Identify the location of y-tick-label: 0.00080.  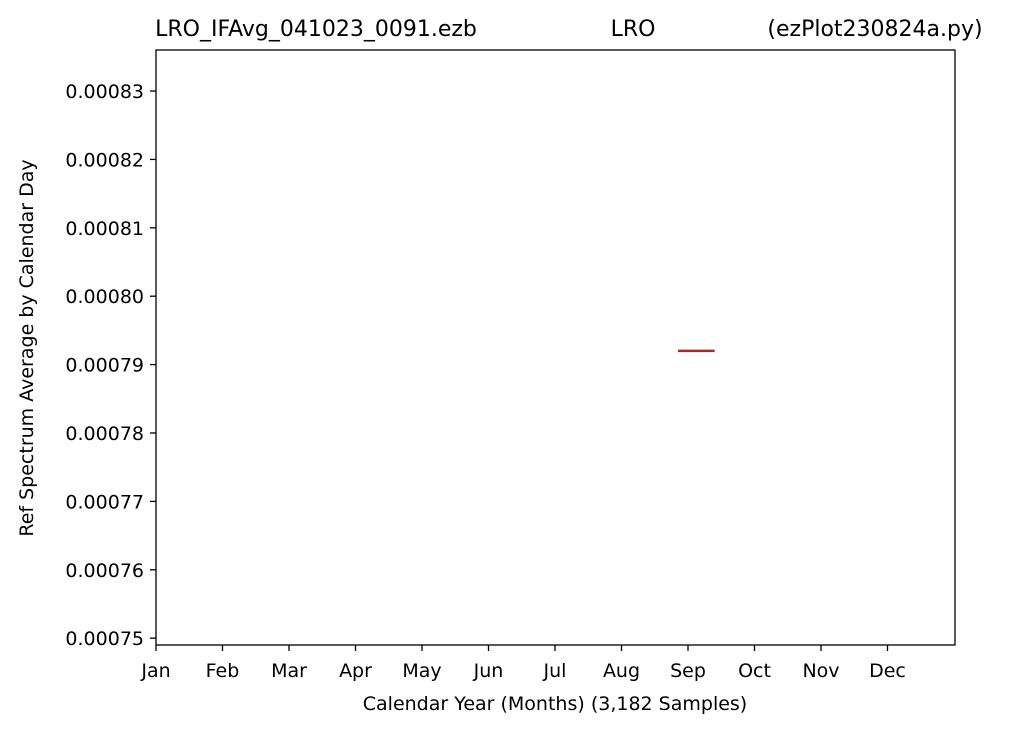
(104, 297).